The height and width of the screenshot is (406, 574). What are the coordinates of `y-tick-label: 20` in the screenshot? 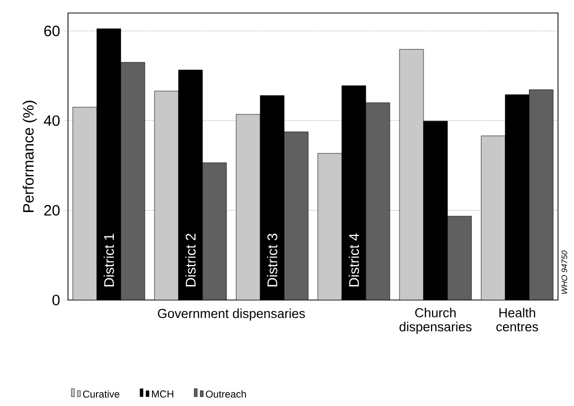 It's located at (52, 210).